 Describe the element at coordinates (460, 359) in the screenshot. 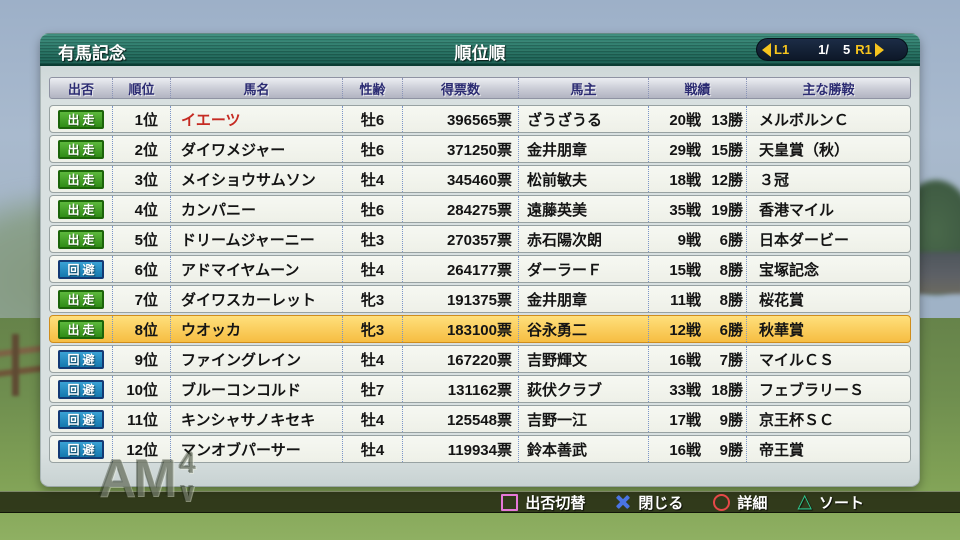

I see `votes-cell: 167220票` at that location.